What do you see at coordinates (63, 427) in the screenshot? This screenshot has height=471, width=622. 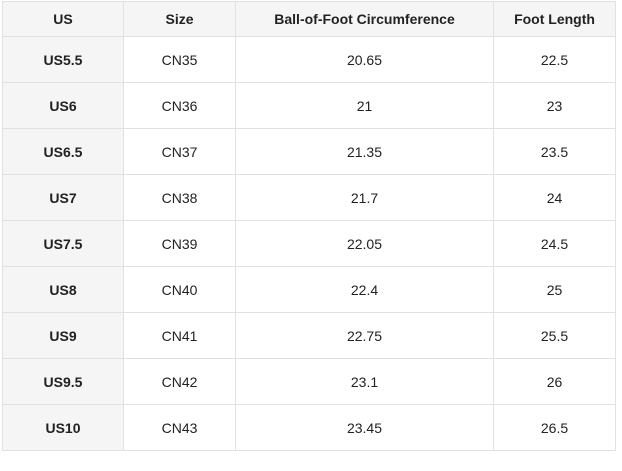 I see `cell-us: US10` at bounding box center [63, 427].